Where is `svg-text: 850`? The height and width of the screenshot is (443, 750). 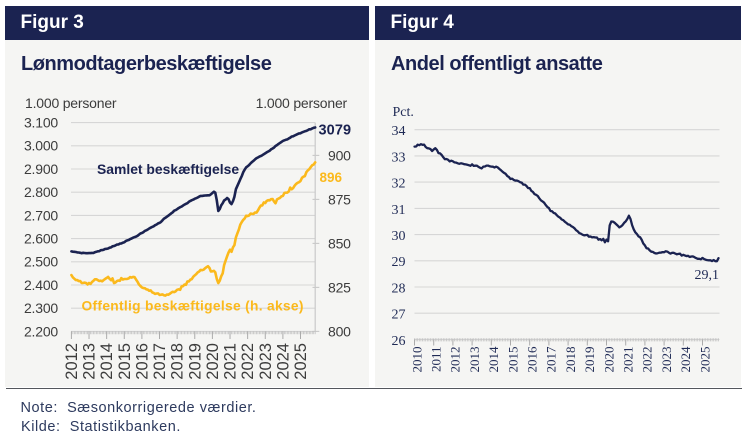 svg-text: 850 is located at coordinates (339, 243).